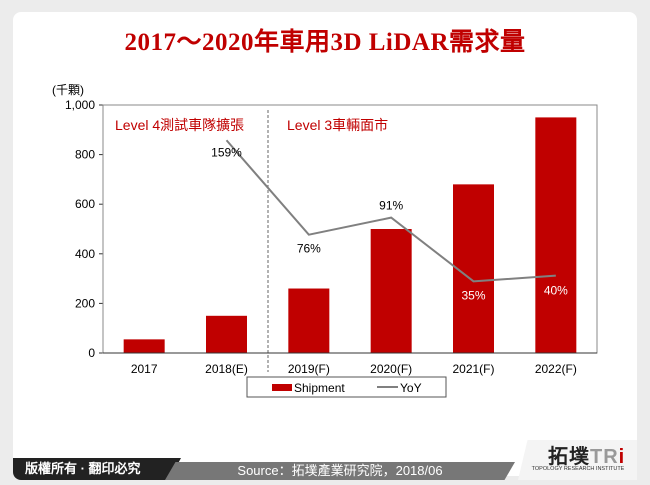  Describe the element at coordinates (337, 125) in the screenshot. I see `annotation-level3: Level 3車輛面市` at that location.